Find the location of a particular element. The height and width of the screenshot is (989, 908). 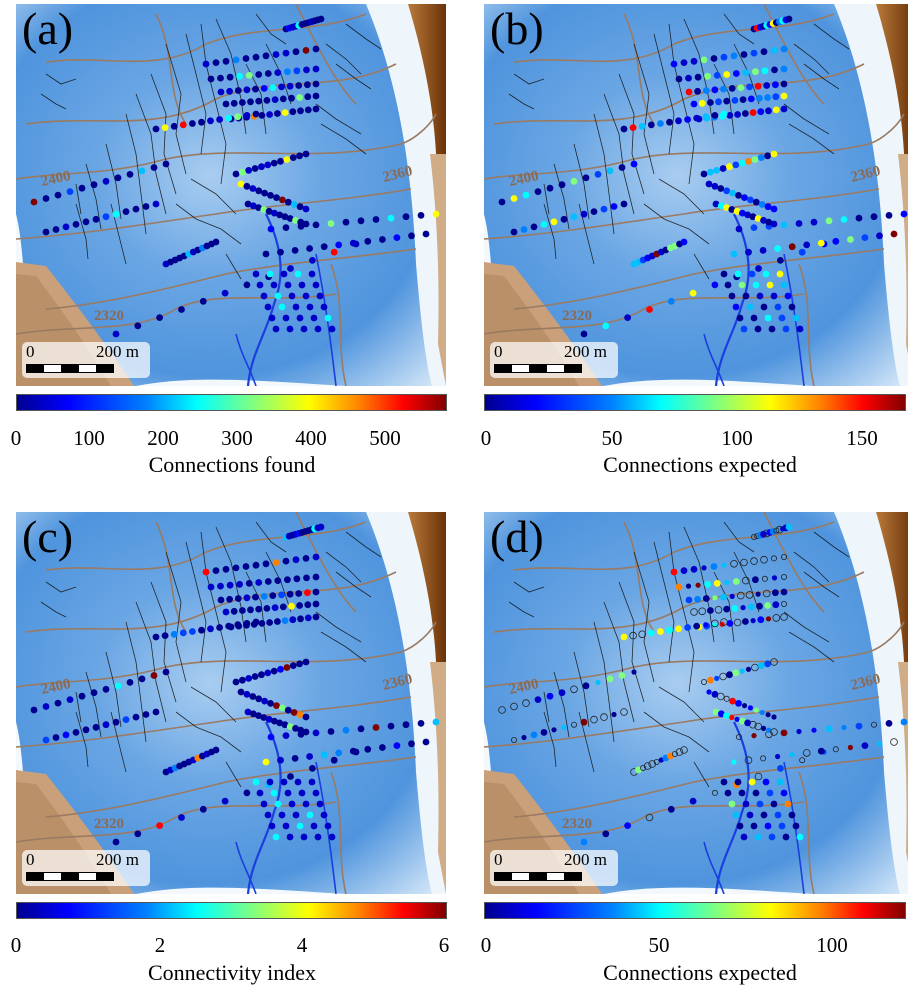

survey-points-a is located at coordinates (235, 176).